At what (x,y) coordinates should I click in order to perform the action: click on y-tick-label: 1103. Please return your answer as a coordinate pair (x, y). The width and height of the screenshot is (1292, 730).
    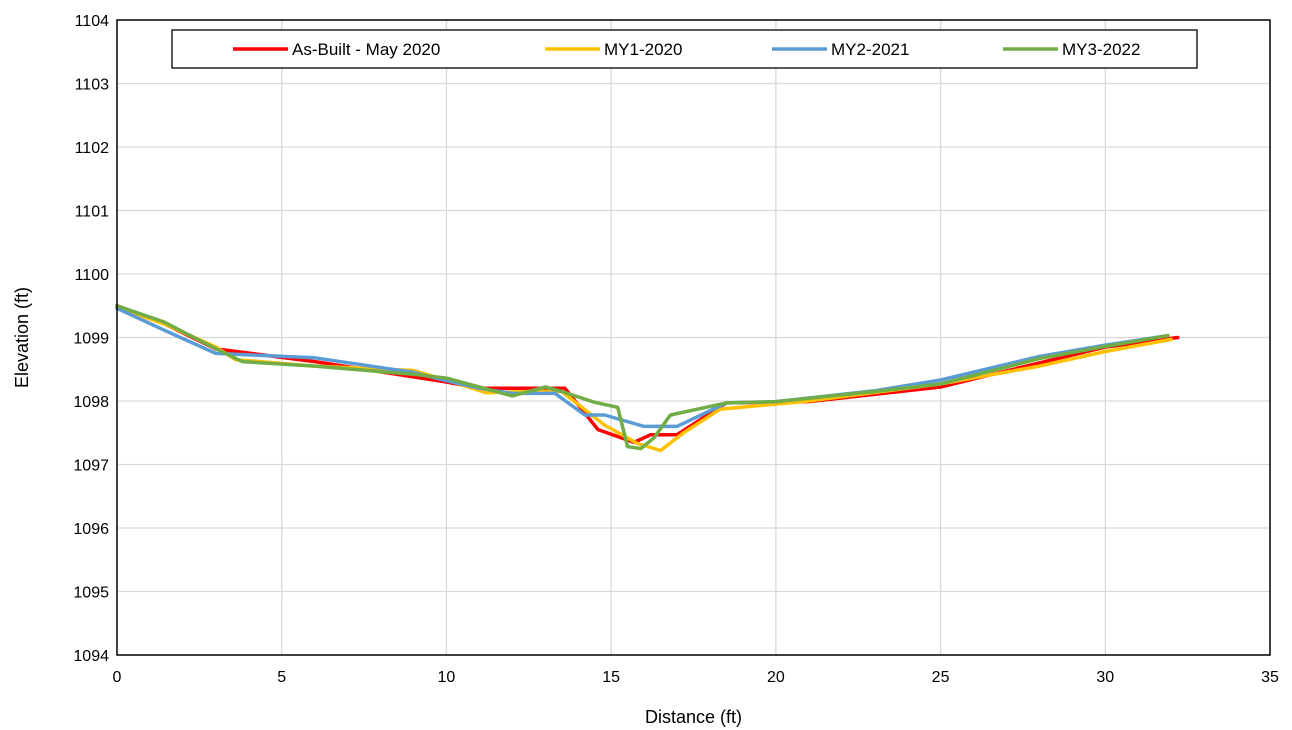
    Looking at the image, I should click on (92, 85).